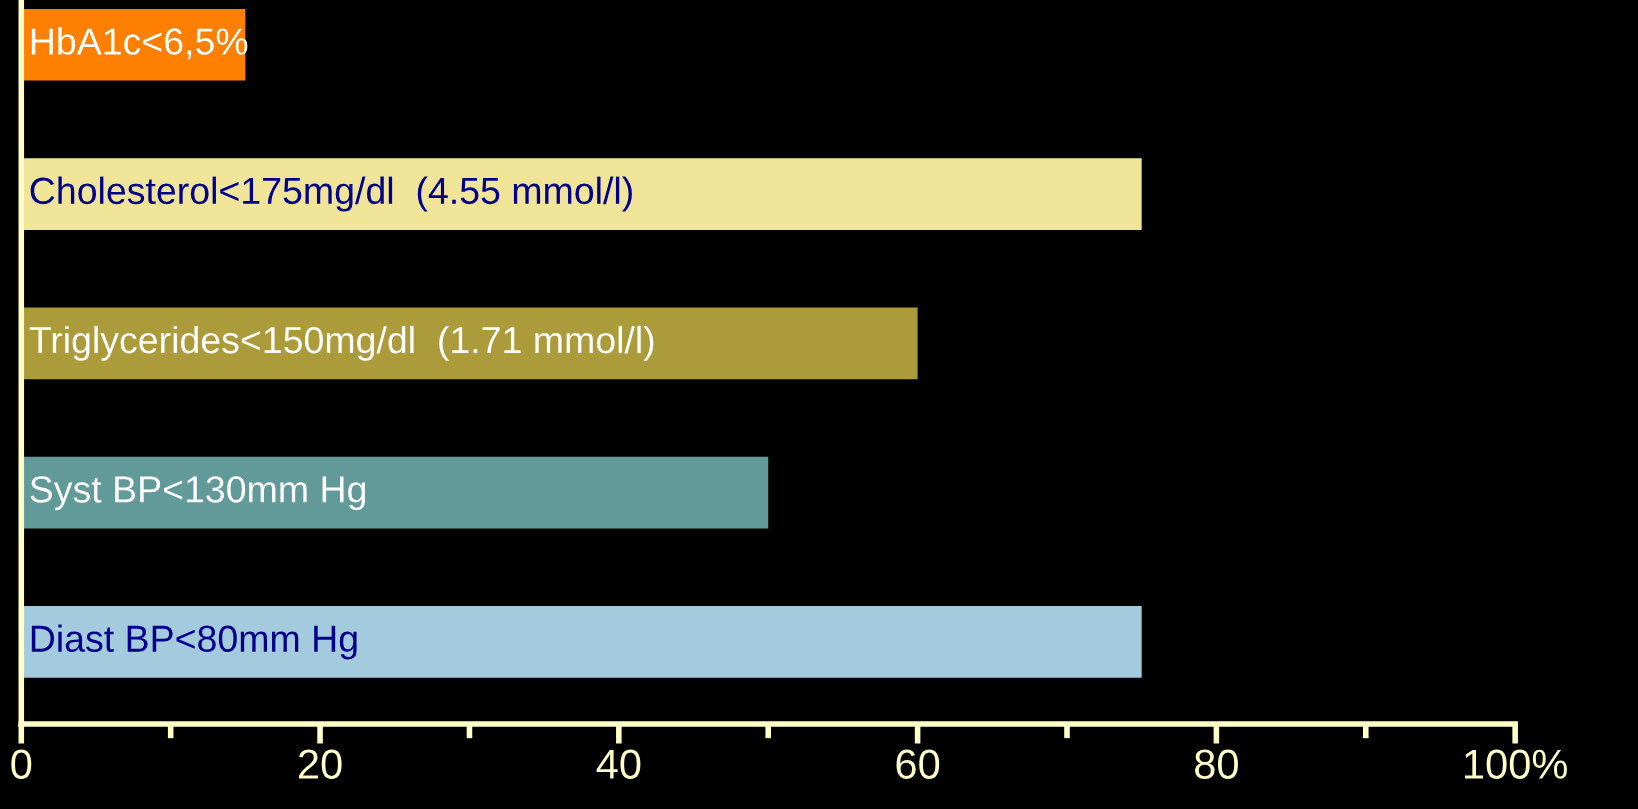 The width and height of the screenshot is (1638, 809). What do you see at coordinates (618, 764) in the screenshot?
I see `x-tick-label: 40` at bounding box center [618, 764].